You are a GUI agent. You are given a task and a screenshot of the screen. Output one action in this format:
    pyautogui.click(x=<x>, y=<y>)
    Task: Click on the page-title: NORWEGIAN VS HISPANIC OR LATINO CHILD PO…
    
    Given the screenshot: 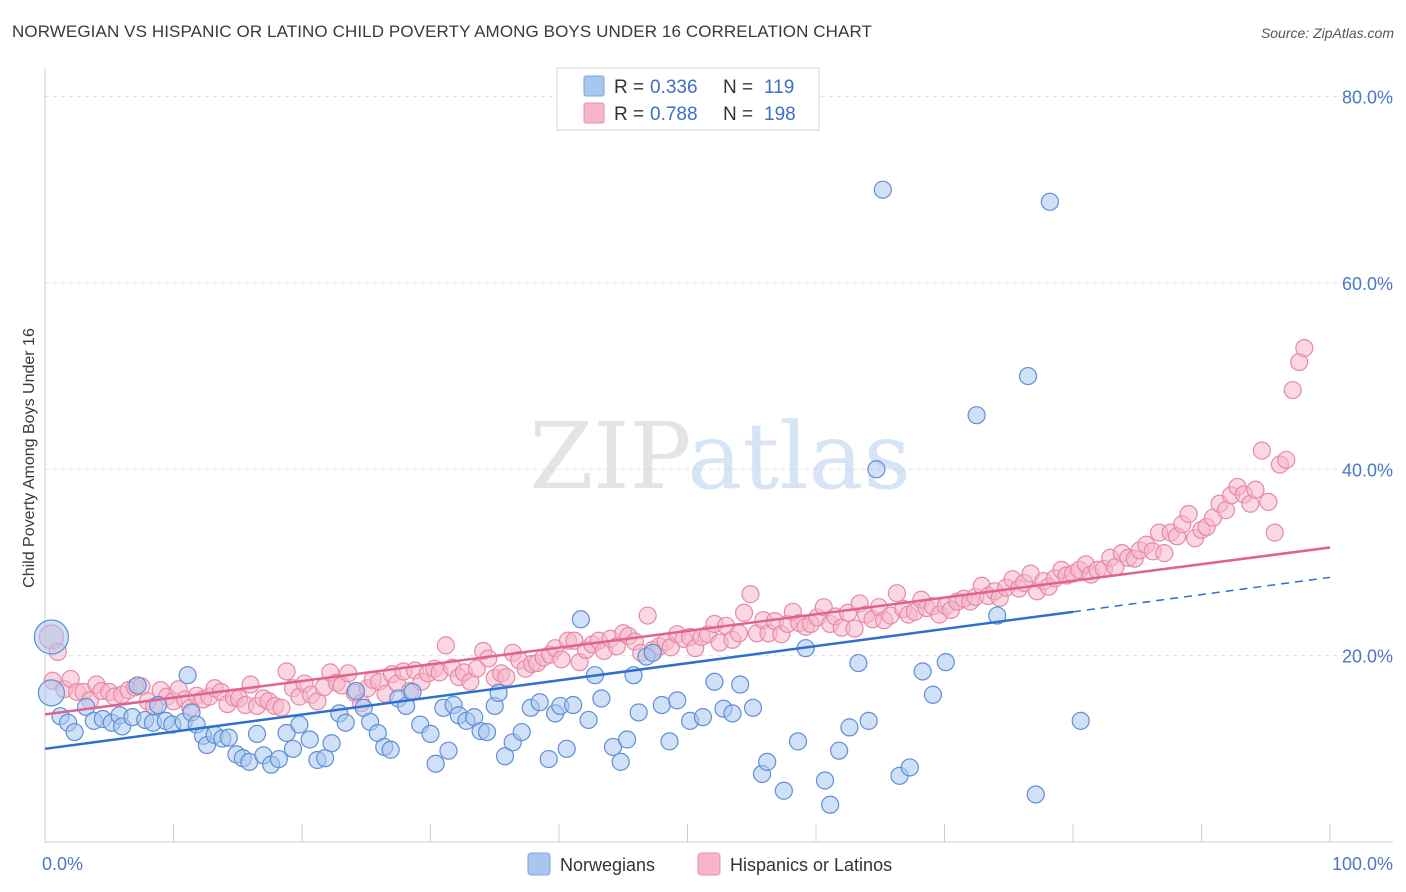 What is the action you would take?
    pyautogui.click(x=442, y=31)
    